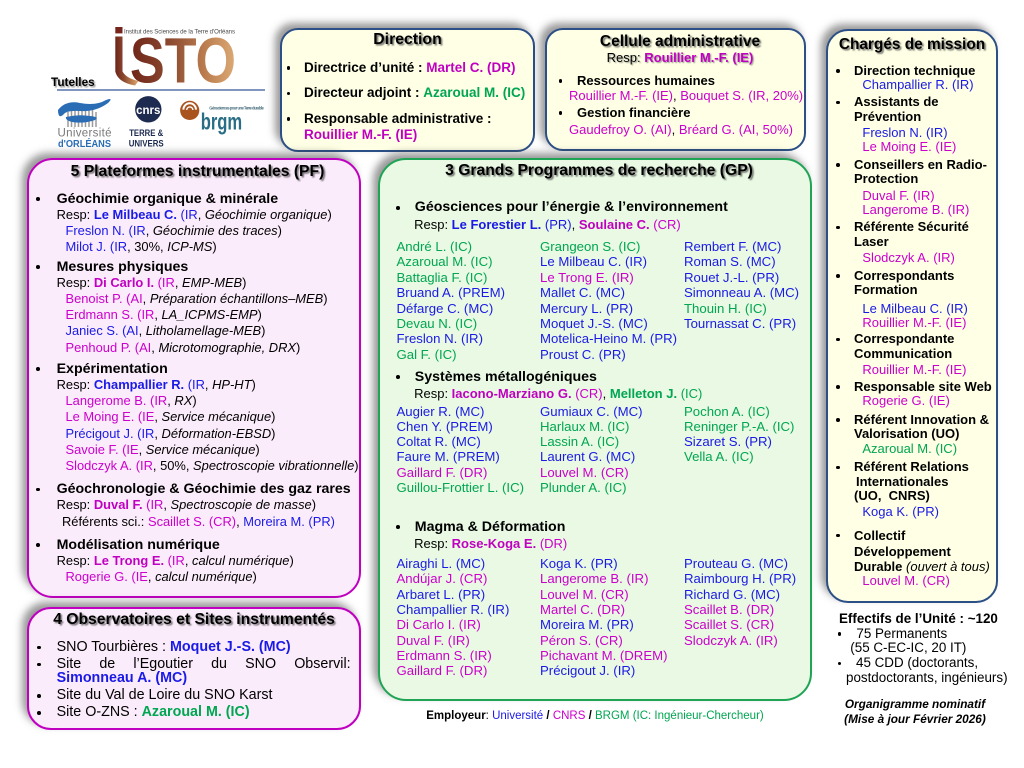 This screenshot has width=1024, height=768. Describe the element at coordinates (222, 121) in the screenshot. I see `svg-text: brgm` at that location.